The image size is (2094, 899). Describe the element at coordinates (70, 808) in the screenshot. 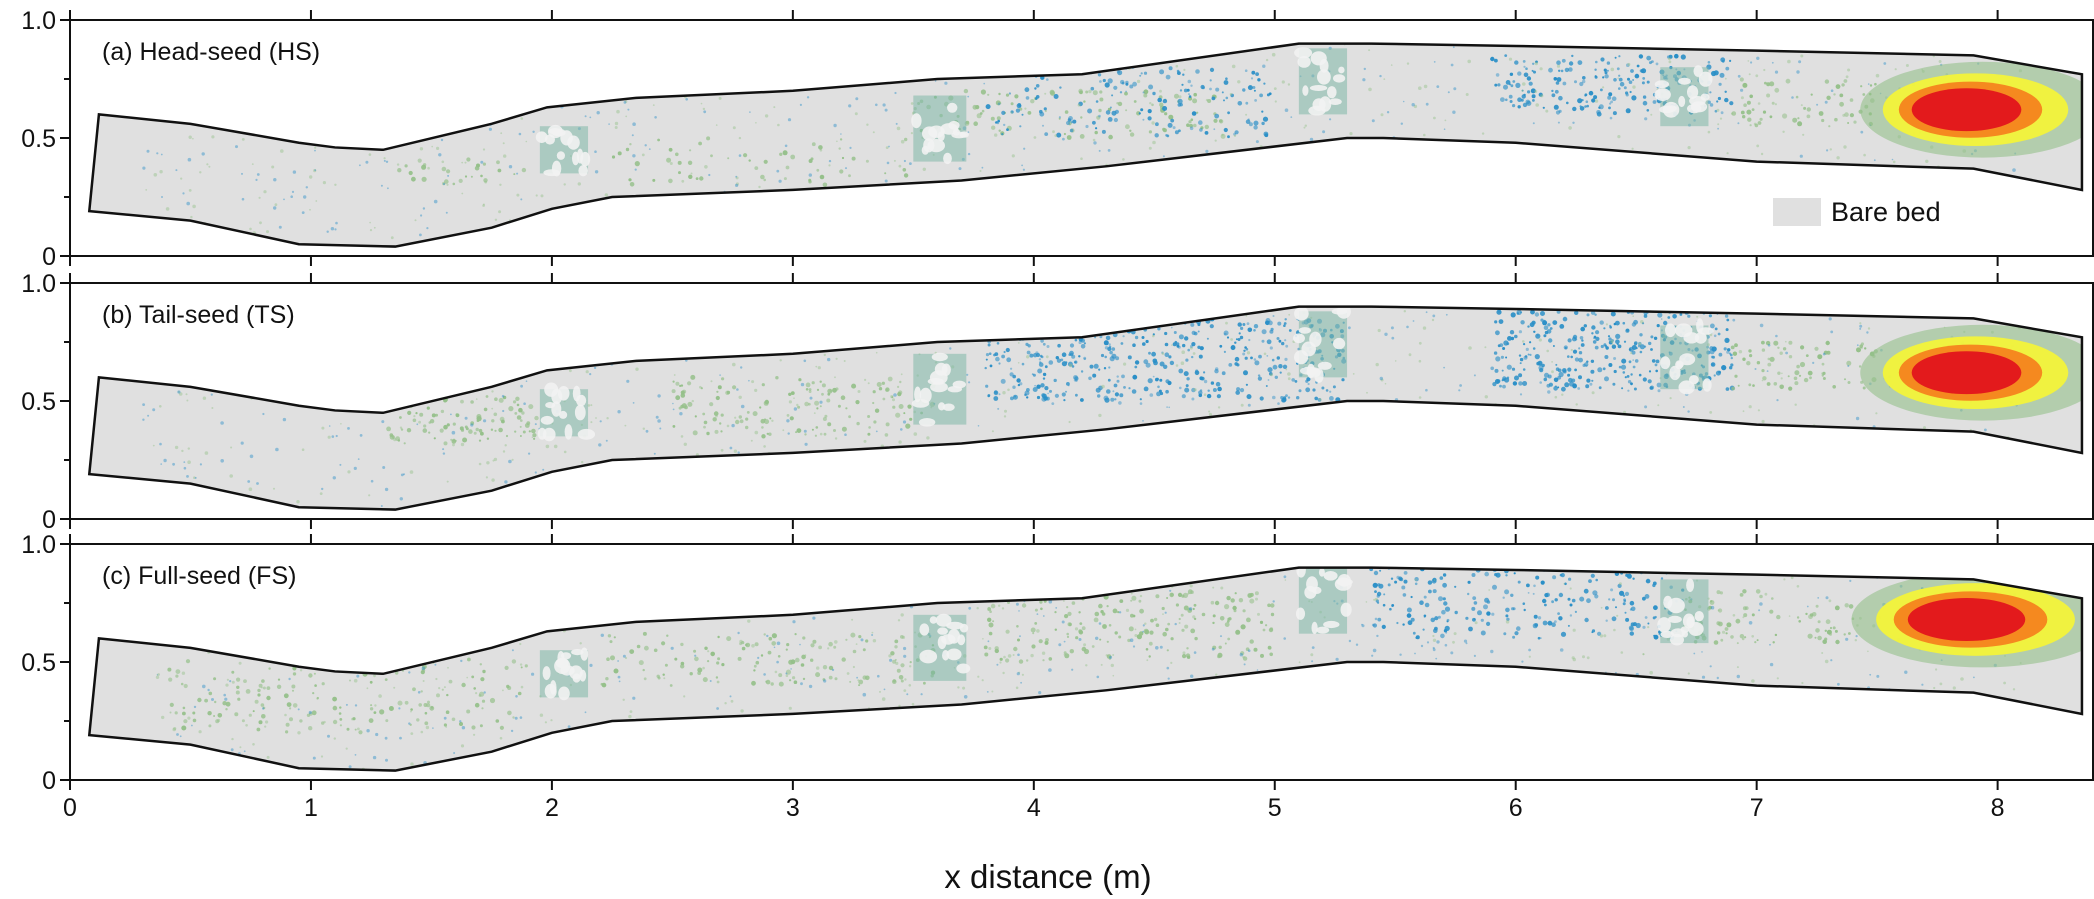

I see `x-tick-label: 0` at that location.